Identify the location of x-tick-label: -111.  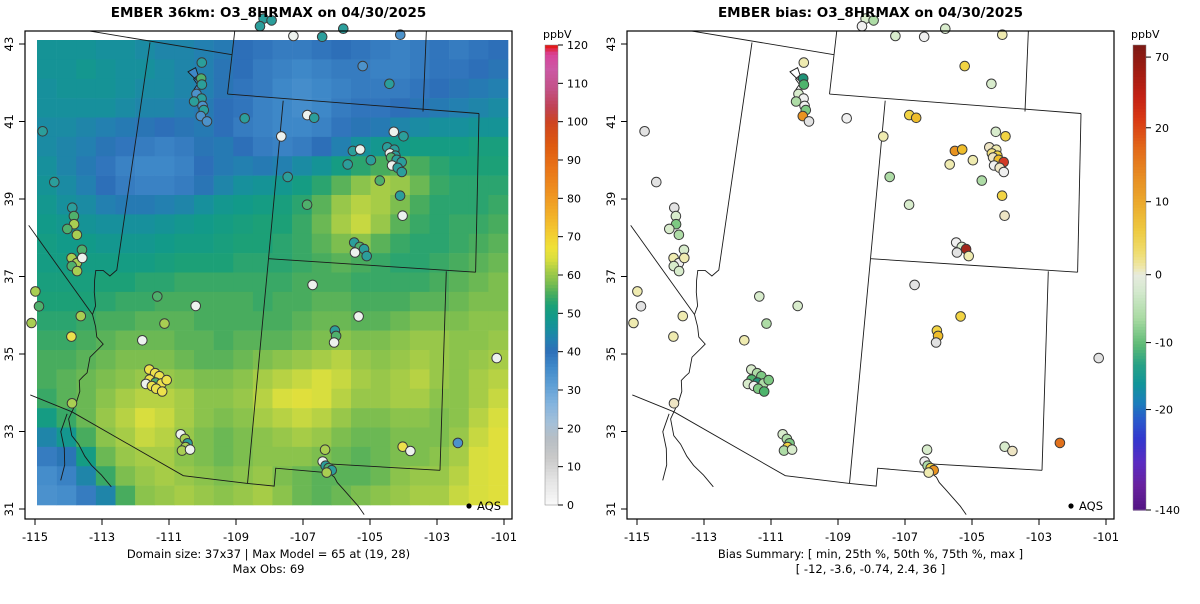
(771, 537).